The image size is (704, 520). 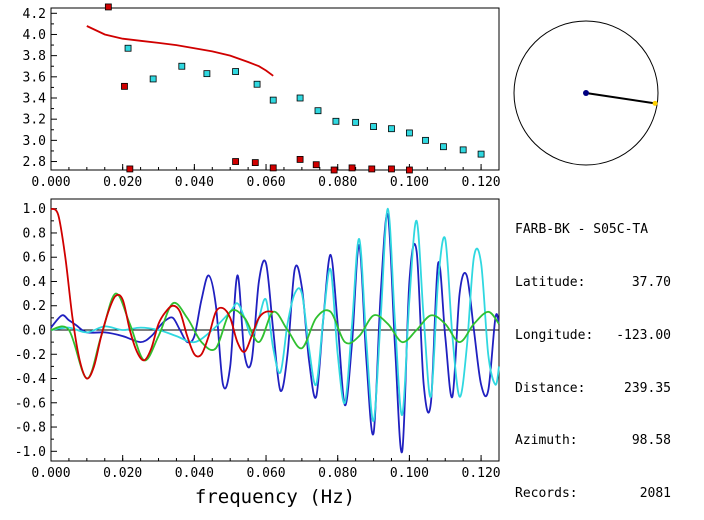 What do you see at coordinates (34, 120) in the screenshot?
I see `top-y-tick-label: 3.2` at bounding box center [34, 120].